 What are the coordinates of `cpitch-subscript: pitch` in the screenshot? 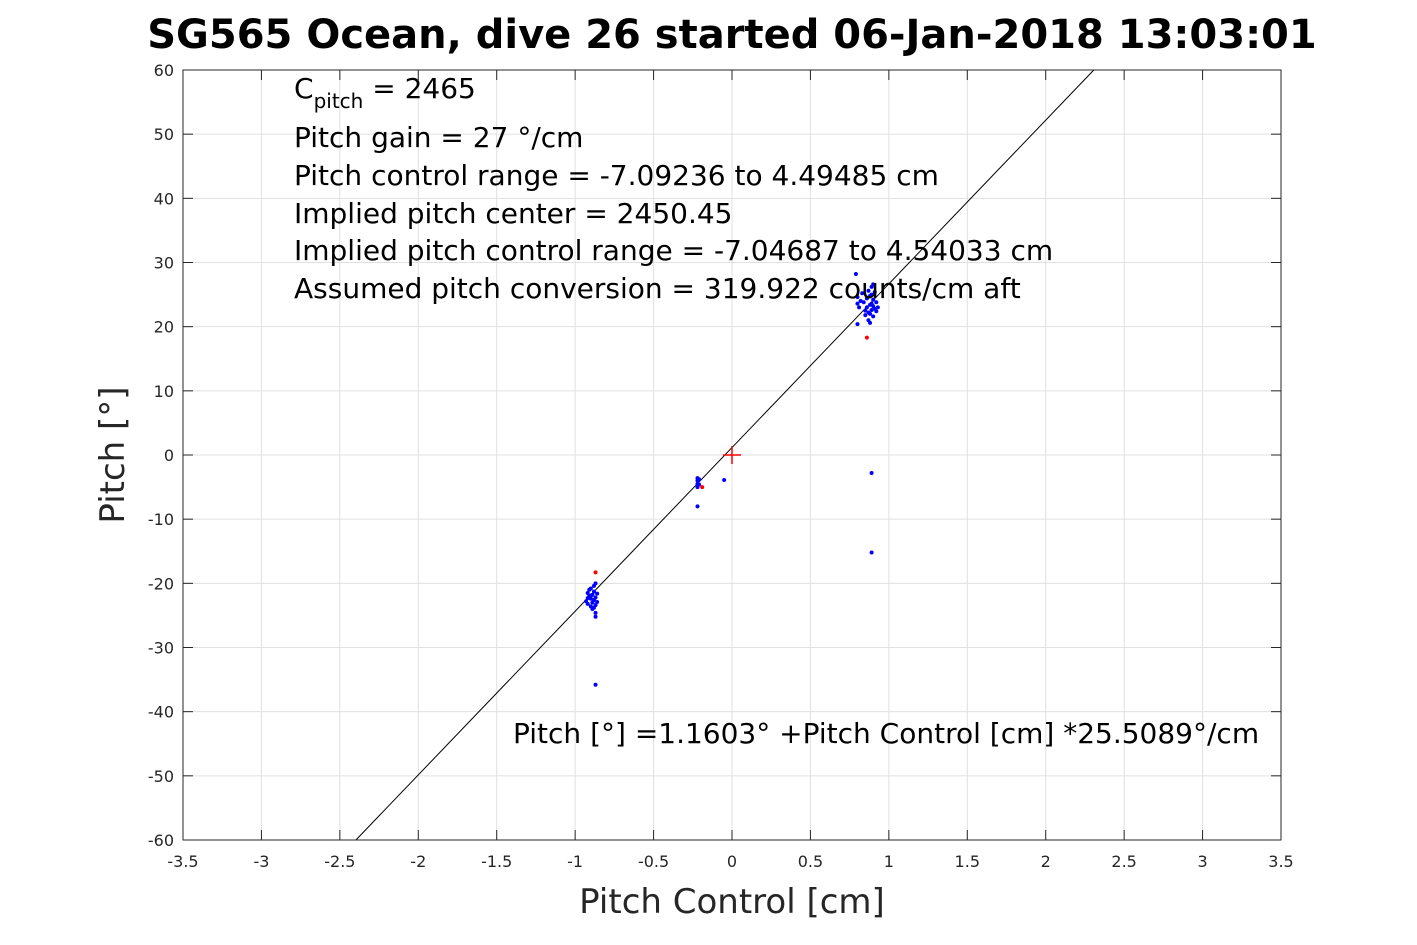 It's located at (339, 101).